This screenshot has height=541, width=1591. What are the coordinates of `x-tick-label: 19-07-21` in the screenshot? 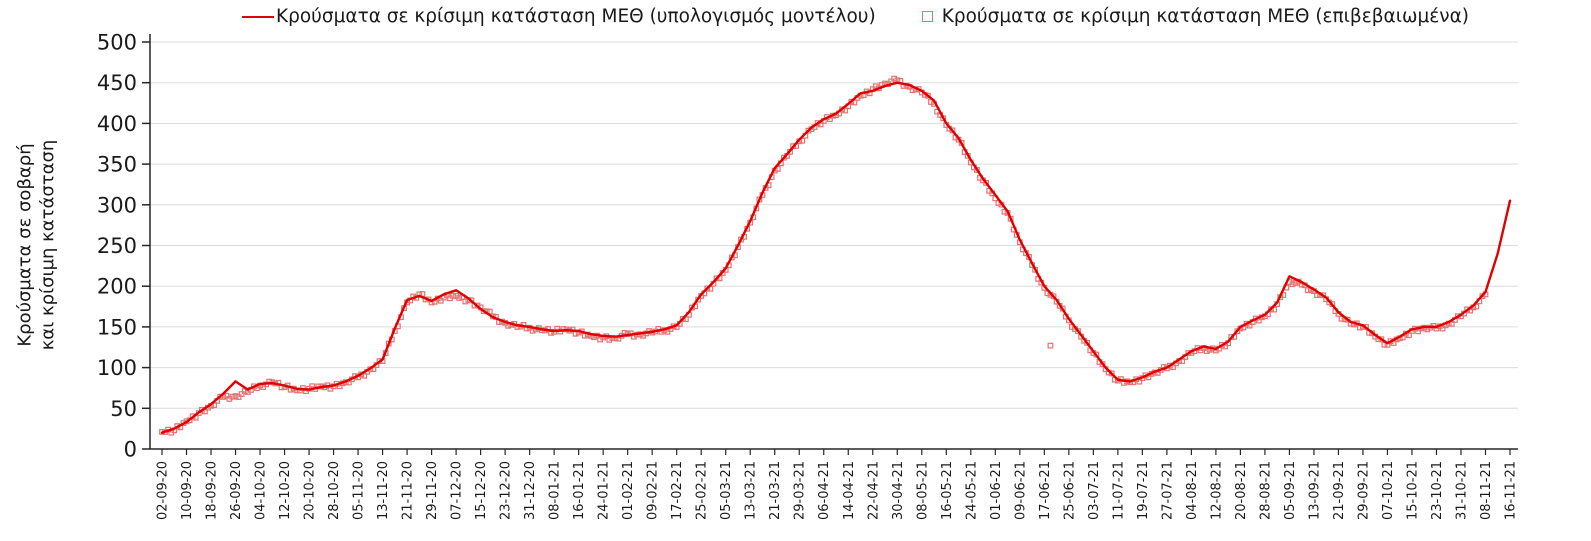 It's located at (1143, 490).